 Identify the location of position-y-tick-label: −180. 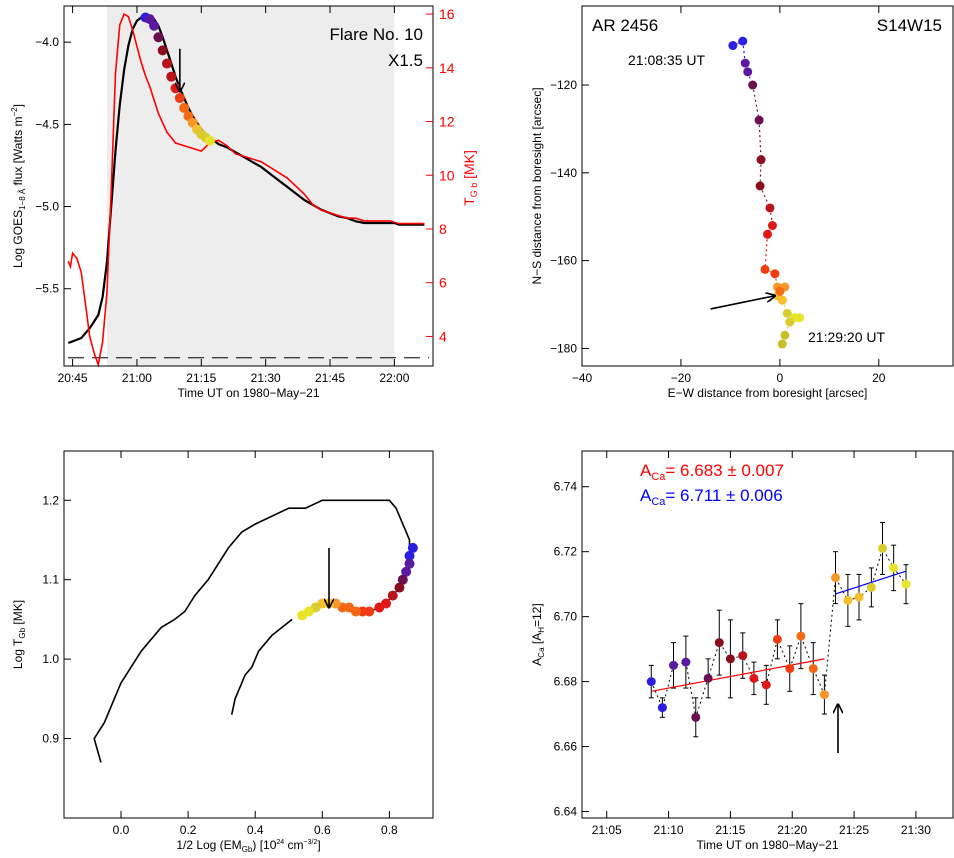
(563, 348).